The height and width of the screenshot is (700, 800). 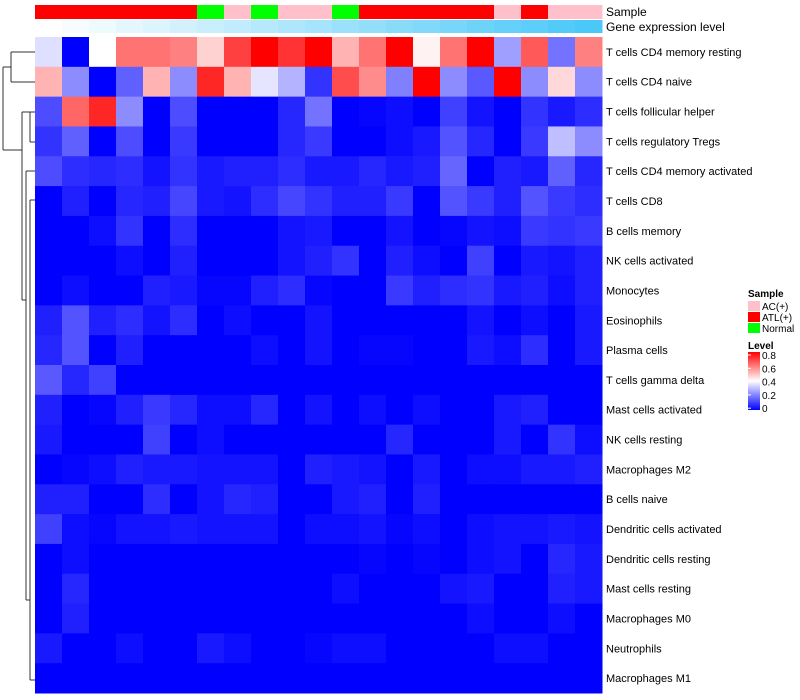 I want to click on legend-item-label: AC(+), so click(x=775, y=307).